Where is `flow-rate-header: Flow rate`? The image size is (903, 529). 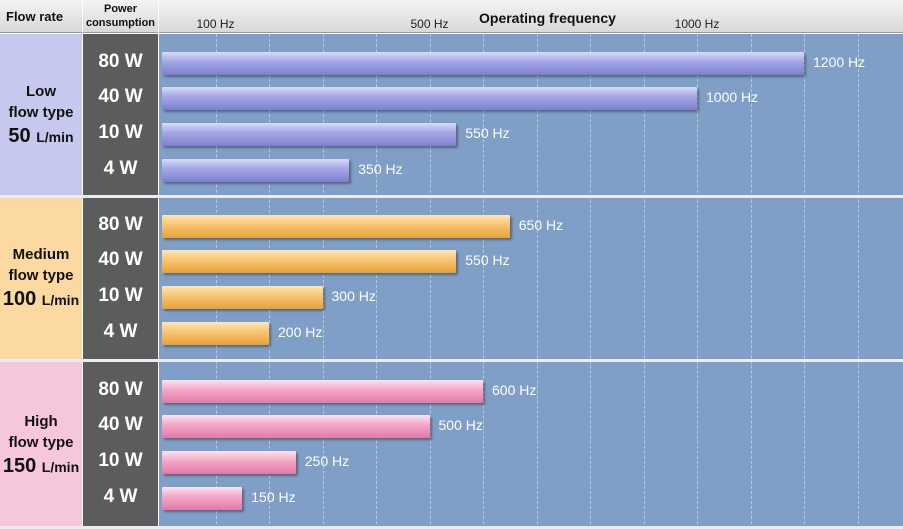
flow-rate-header: Flow rate is located at coordinates (41, 16).